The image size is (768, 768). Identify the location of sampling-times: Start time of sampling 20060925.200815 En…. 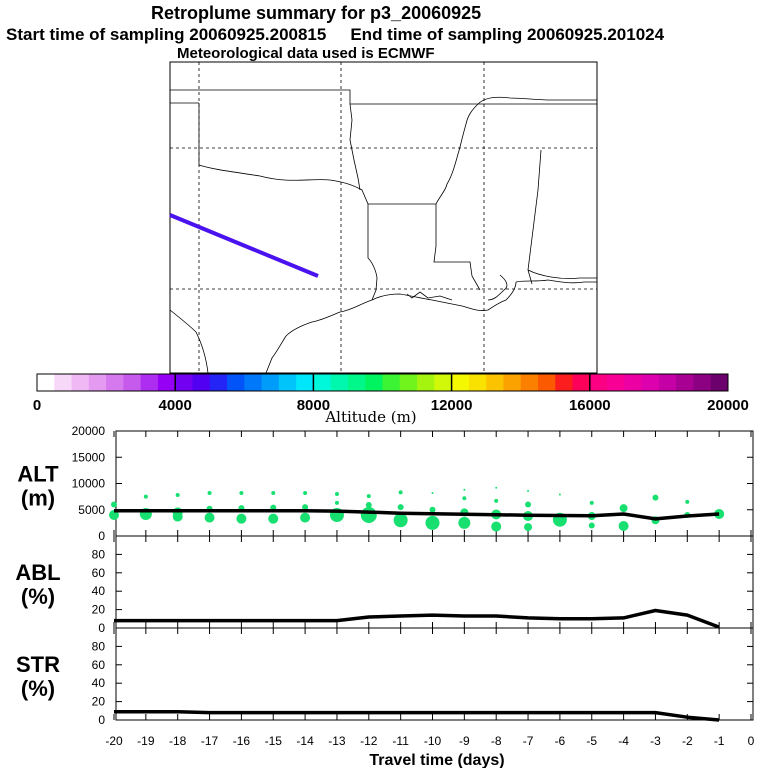
(335, 35).